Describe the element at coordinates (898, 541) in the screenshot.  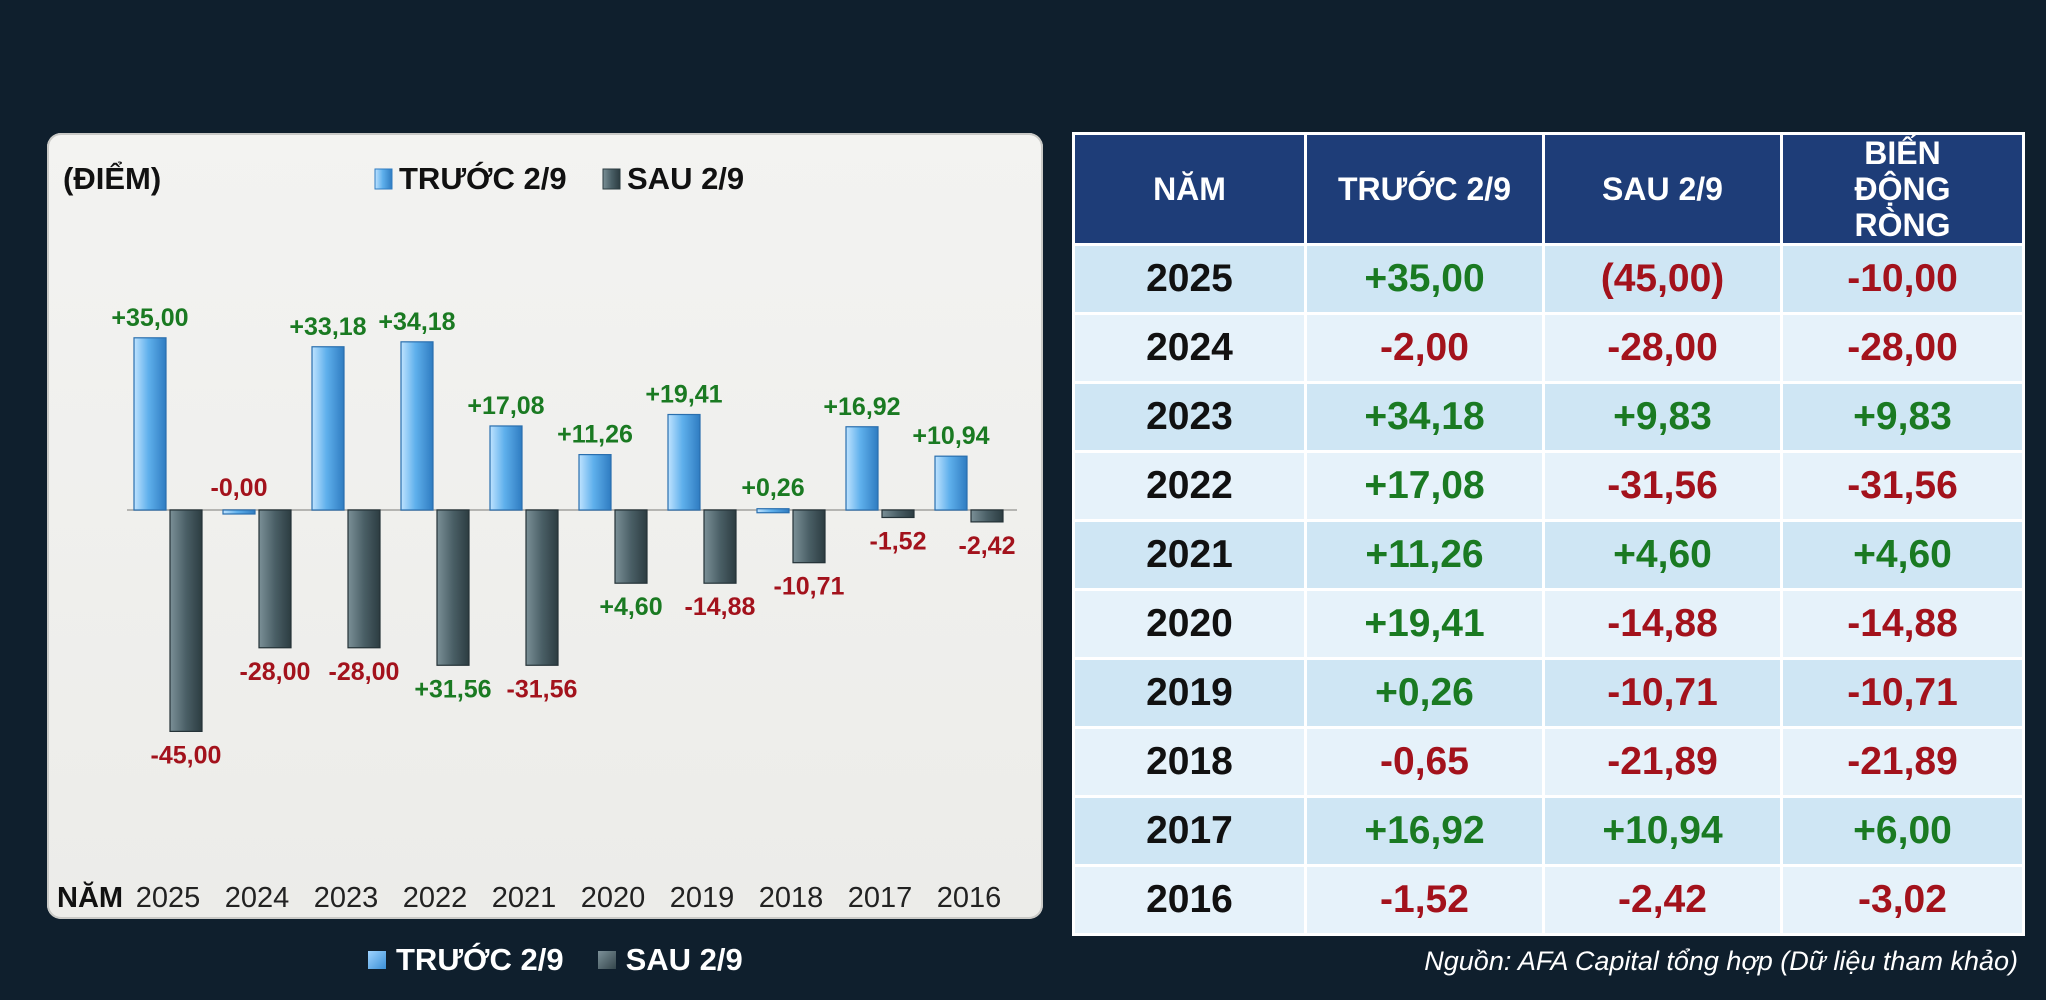
I see `data-label-sau: -1,52` at that location.